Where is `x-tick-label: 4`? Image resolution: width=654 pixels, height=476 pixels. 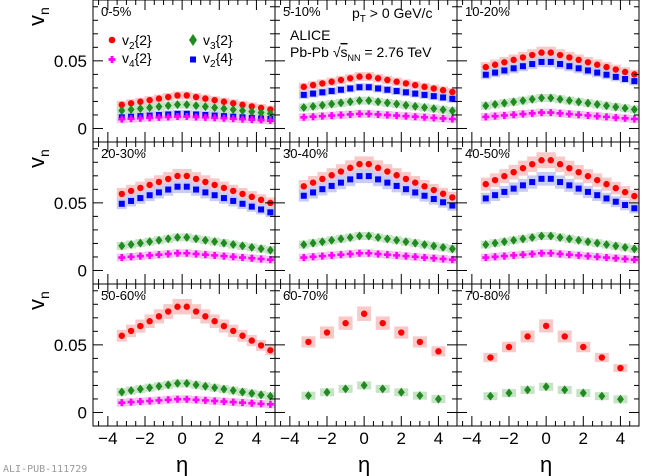
x-tick-label: 4 is located at coordinates (620, 438).